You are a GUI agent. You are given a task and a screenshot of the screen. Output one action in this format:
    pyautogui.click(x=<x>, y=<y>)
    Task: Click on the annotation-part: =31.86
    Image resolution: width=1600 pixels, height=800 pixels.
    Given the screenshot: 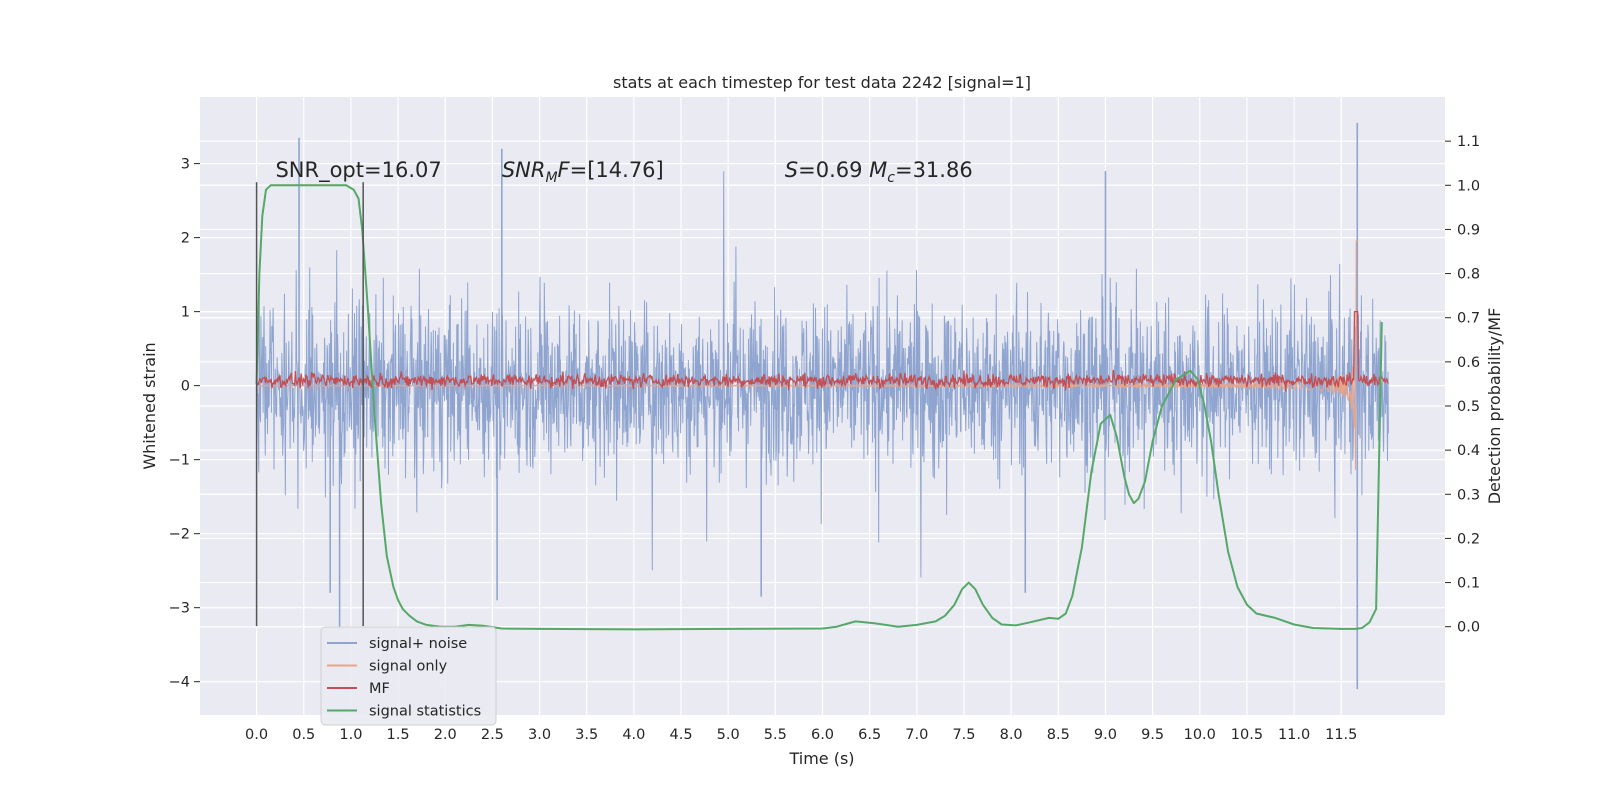 What is the action you would take?
    pyautogui.click(x=934, y=170)
    